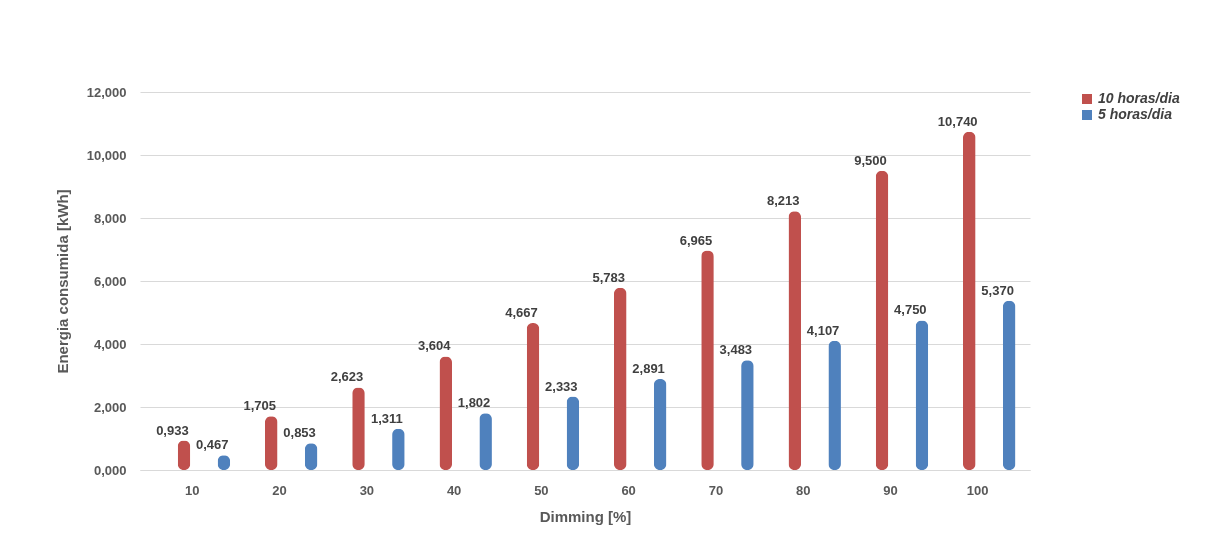  What do you see at coordinates (541, 490) in the screenshot?
I see `x-tick-label: 50` at bounding box center [541, 490].